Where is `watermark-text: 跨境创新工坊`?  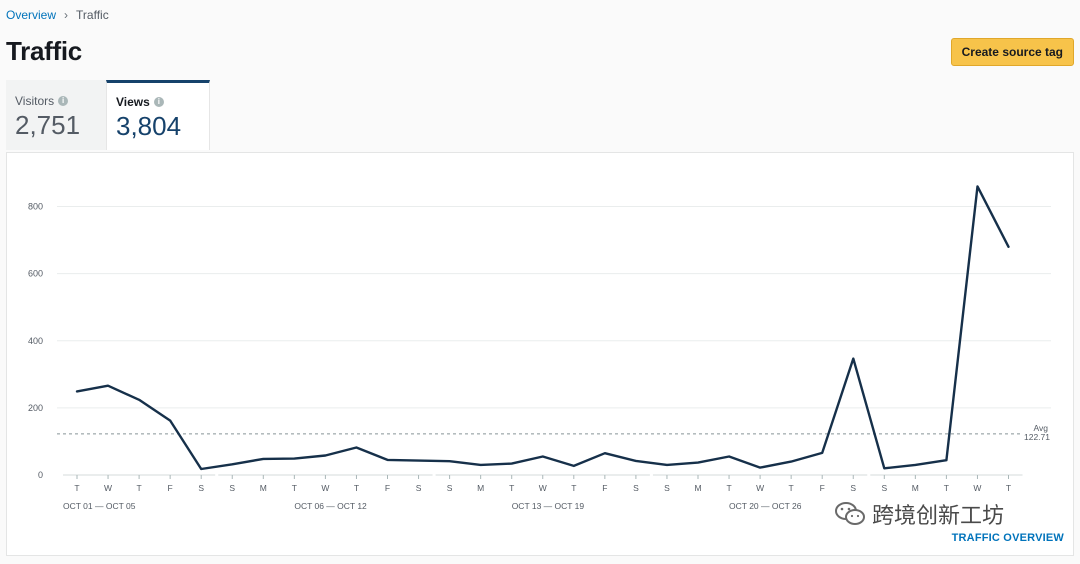 watermark-text: 跨境创新工坊 is located at coordinates (938, 515).